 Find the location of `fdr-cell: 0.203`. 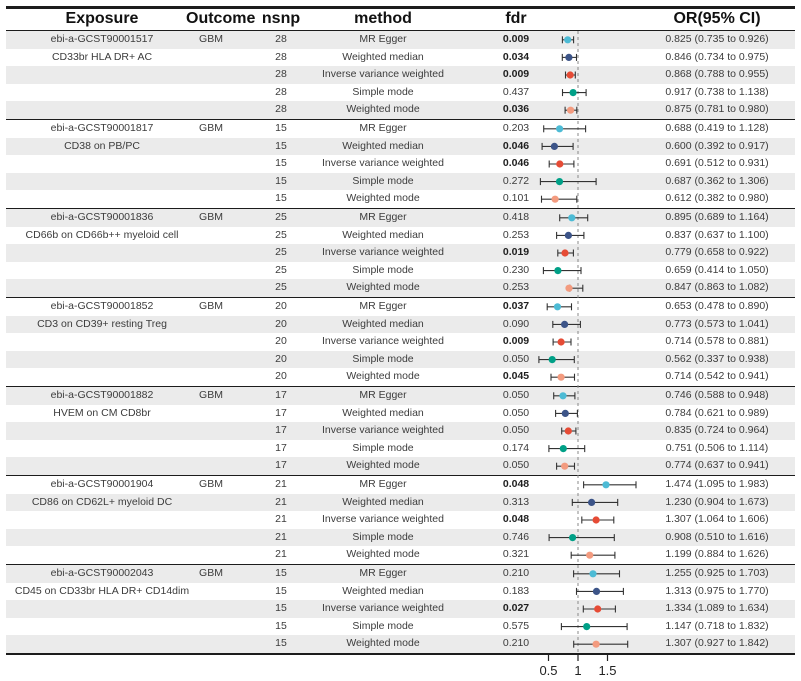

fdr-cell: 0.203 is located at coordinates (516, 128).